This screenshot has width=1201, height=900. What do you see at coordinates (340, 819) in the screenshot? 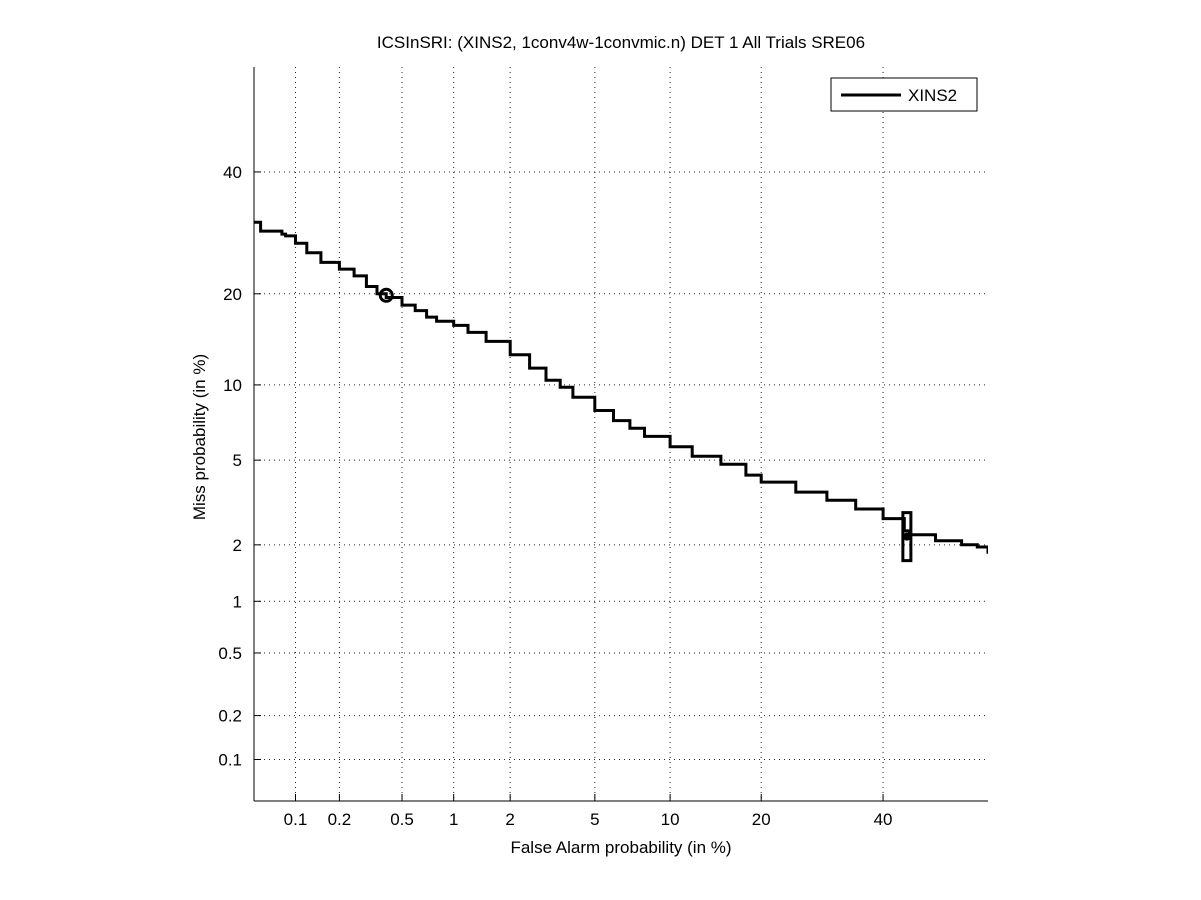
I see `x-tick-label: 0.2` at bounding box center [340, 819].